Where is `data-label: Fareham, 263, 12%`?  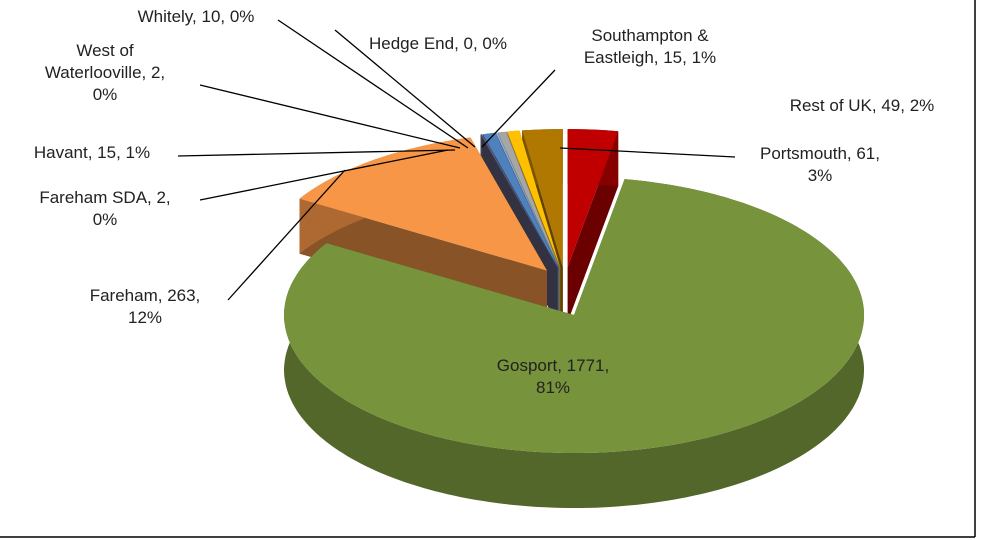 data-label: Fareham, 263, 12% is located at coordinates (145, 306).